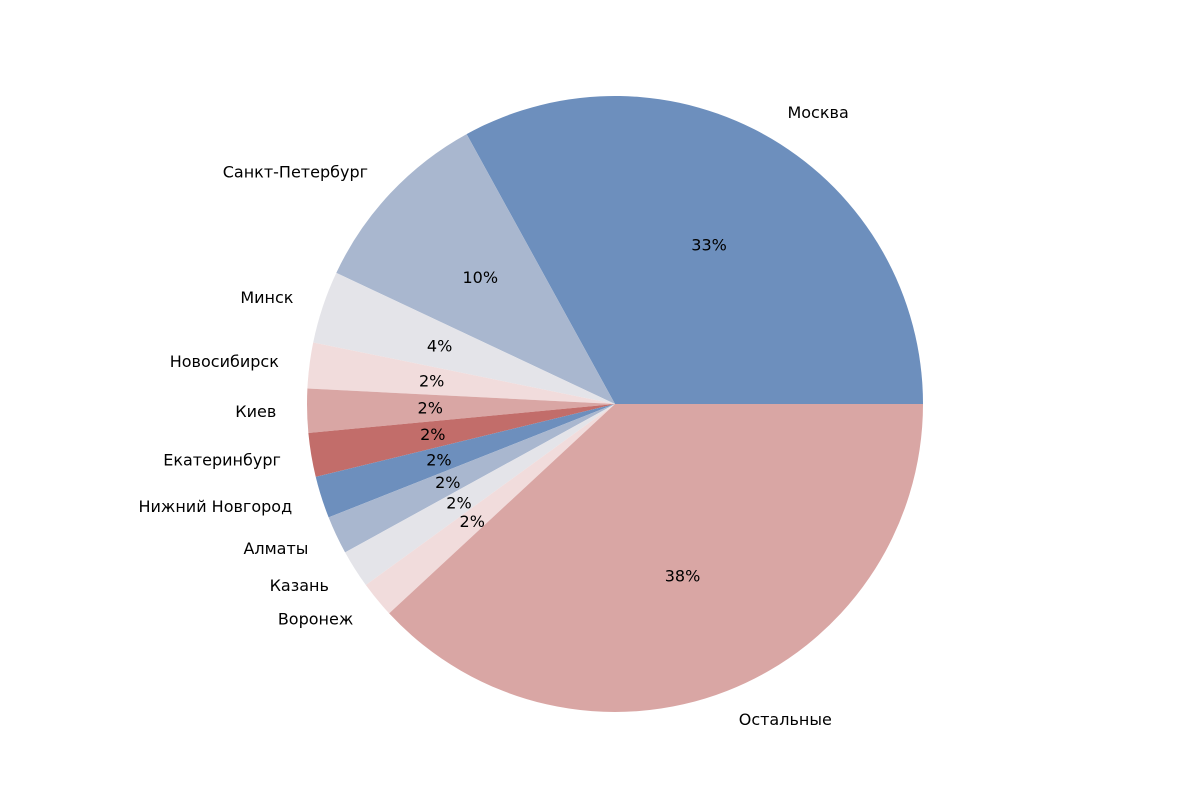 The width and height of the screenshot is (1200, 804). I want to click on slice-percent-1: 10%, so click(481, 277).